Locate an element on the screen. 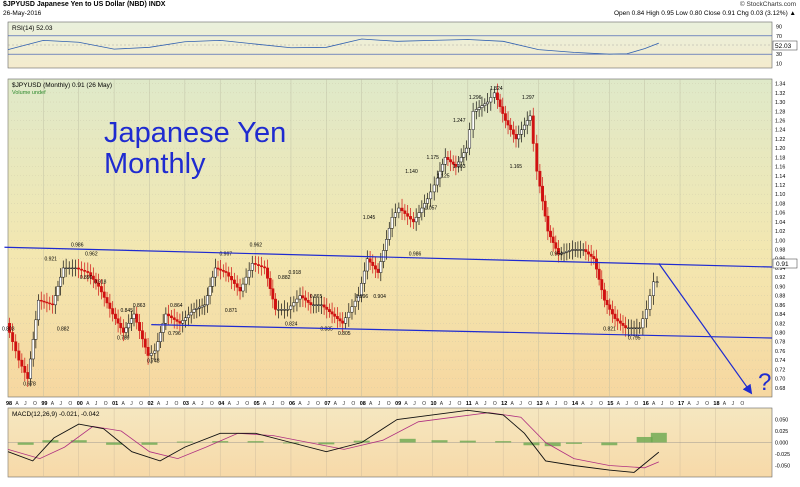 The height and width of the screenshot is (487, 800). y-tick-price: 0.88 is located at coordinates (780, 297).